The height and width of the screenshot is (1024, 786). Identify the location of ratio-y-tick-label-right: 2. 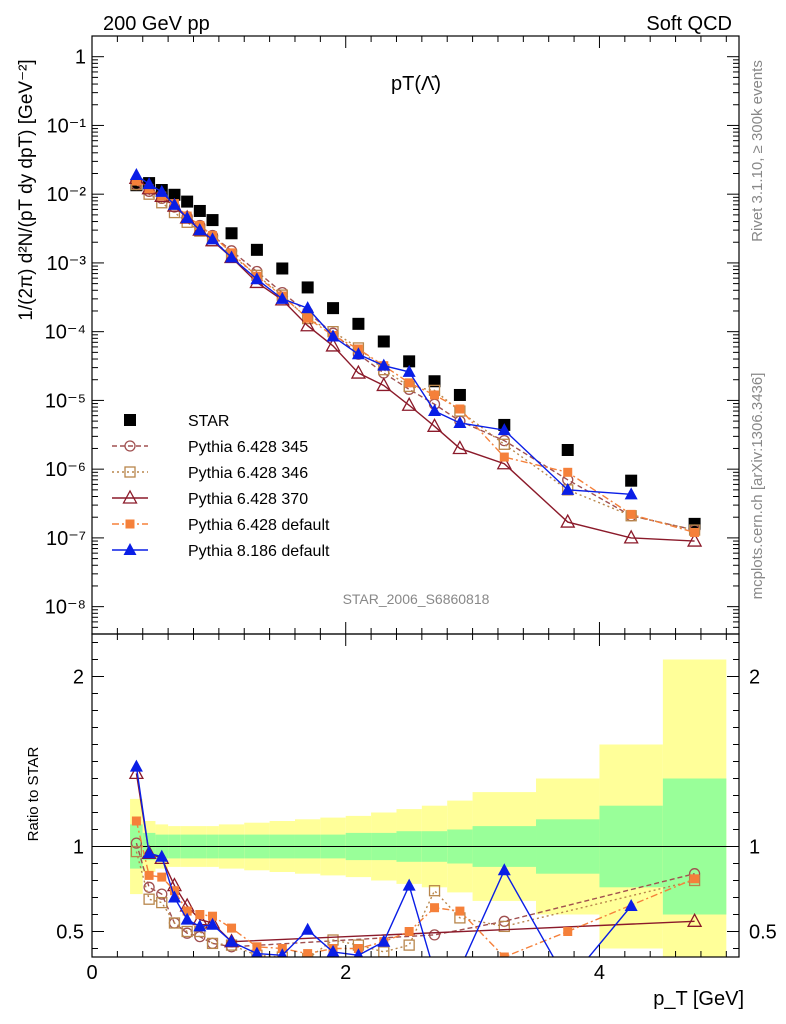
(754, 678).